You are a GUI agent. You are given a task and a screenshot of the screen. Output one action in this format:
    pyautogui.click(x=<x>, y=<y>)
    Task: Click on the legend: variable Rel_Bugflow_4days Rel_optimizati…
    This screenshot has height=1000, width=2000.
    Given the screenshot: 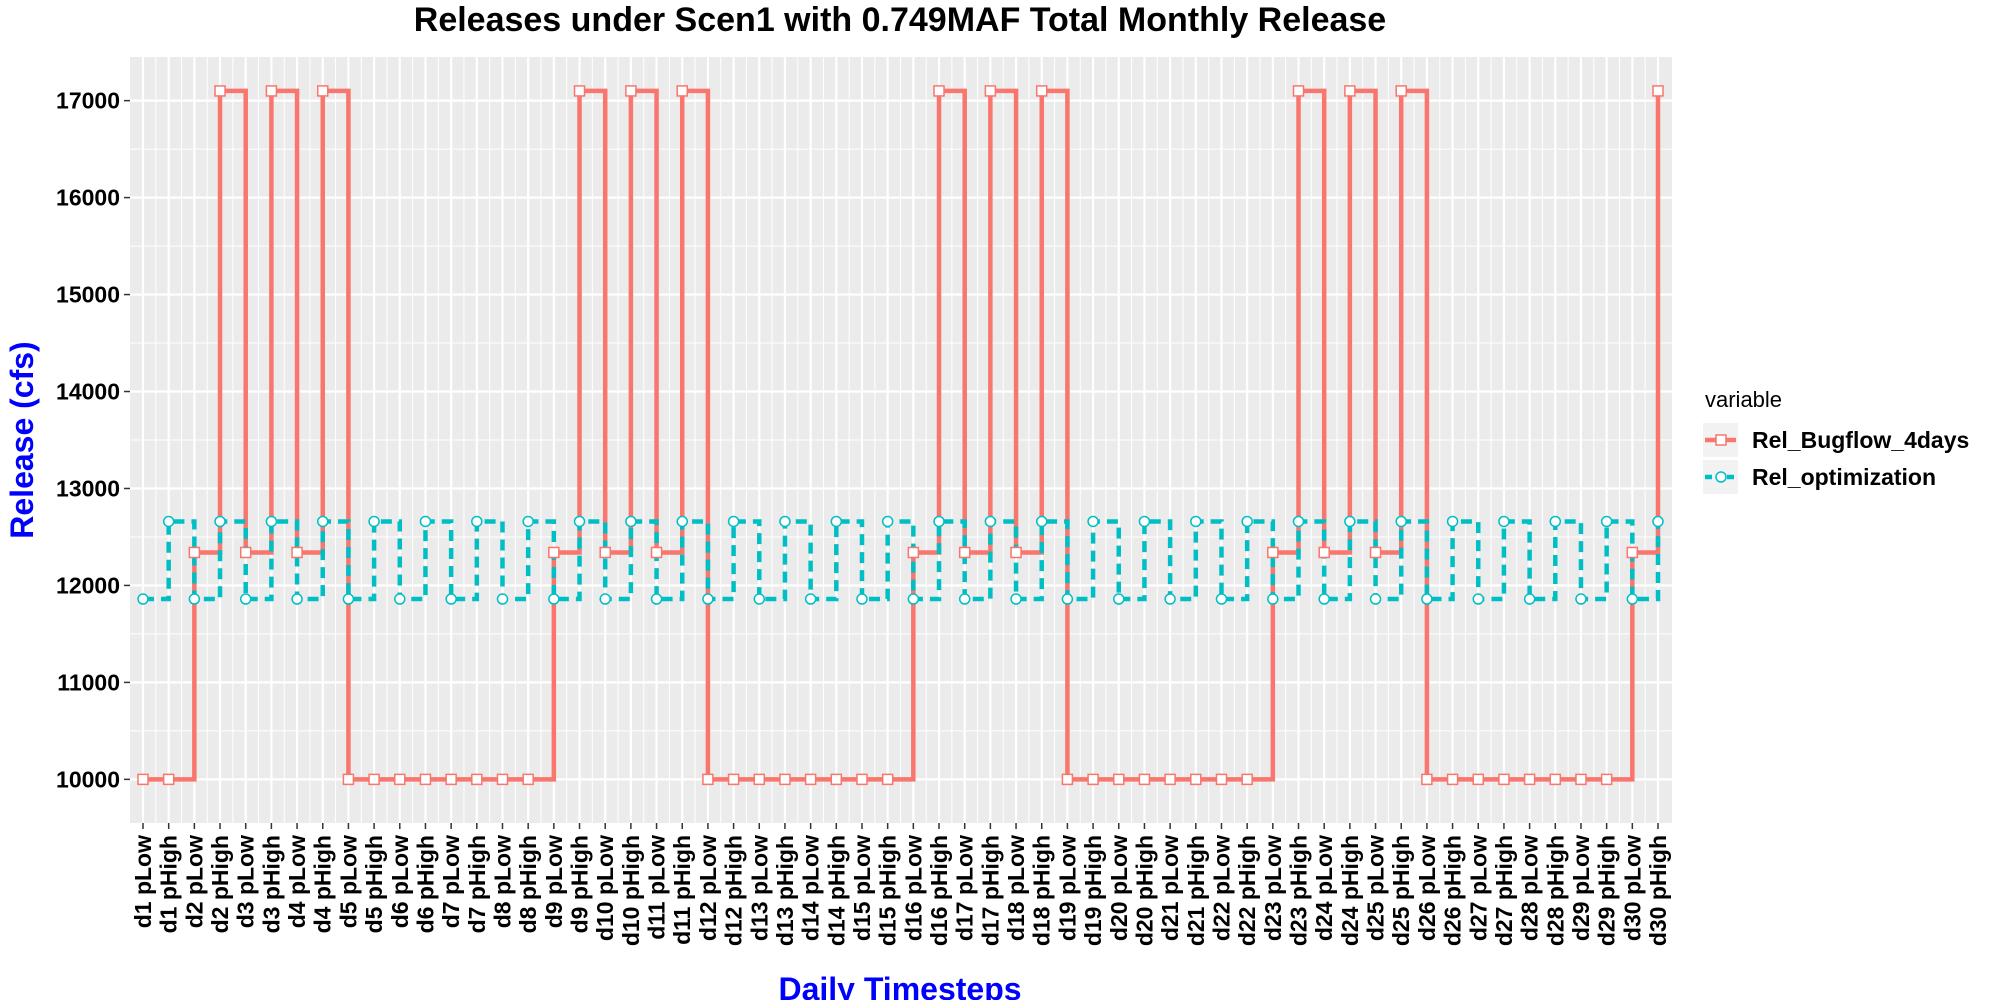 What is the action you would take?
    pyautogui.click(x=1836, y=440)
    